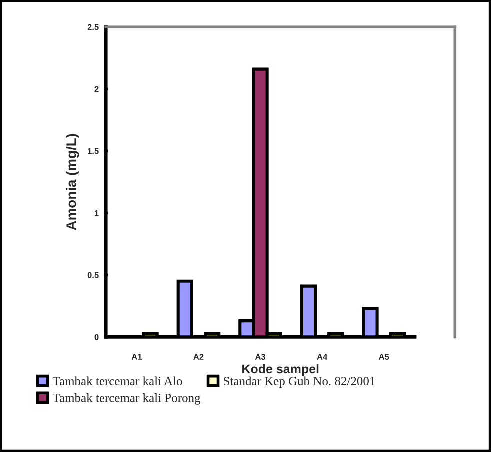  What do you see at coordinates (93, 27) in the screenshot?
I see `y-tick-label: 2.5` at bounding box center [93, 27].